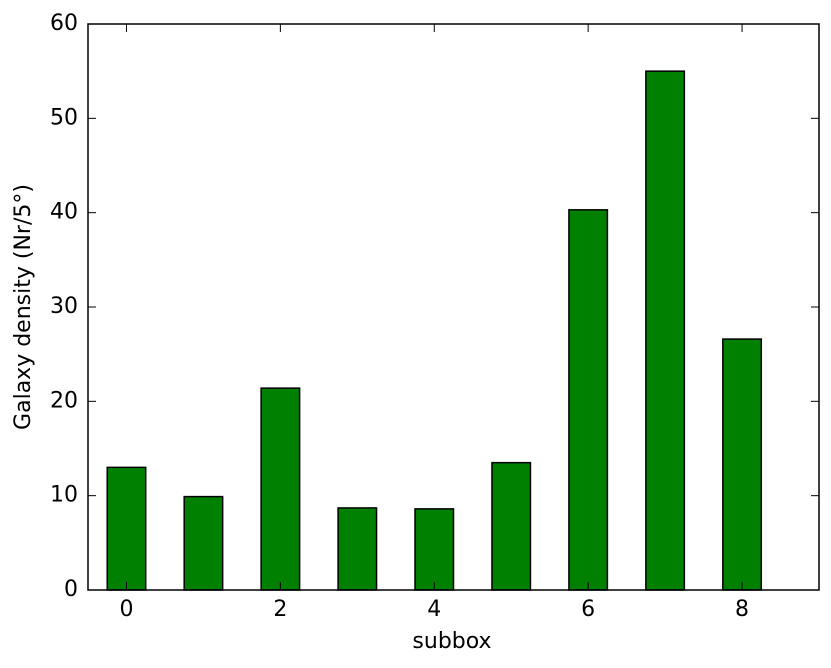 Image resolution: width=831 pixels, height=668 pixels. Describe the element at coordinates (588, 609) in the screenshot. I see `x-tick-label: 6` at that location.